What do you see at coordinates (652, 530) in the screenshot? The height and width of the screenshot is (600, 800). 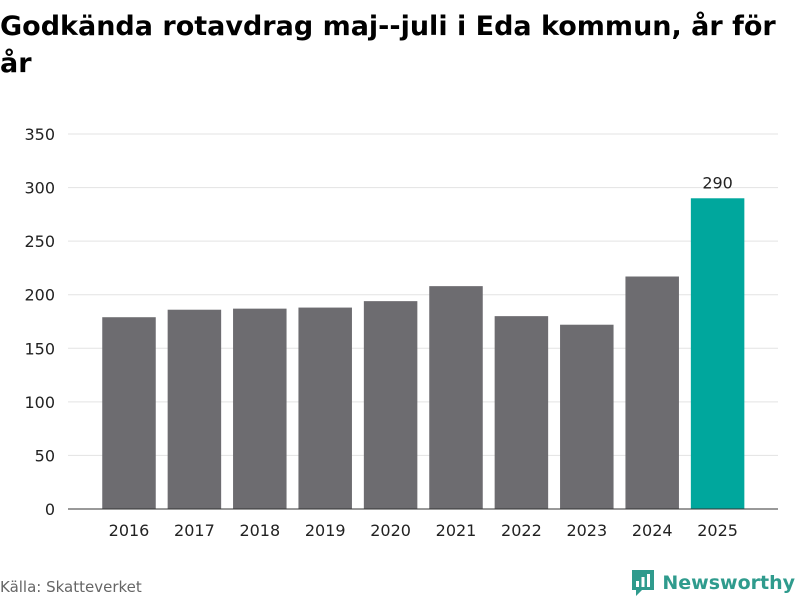 I see `x-tick-label: 2024` at bounding box center [652, 530].